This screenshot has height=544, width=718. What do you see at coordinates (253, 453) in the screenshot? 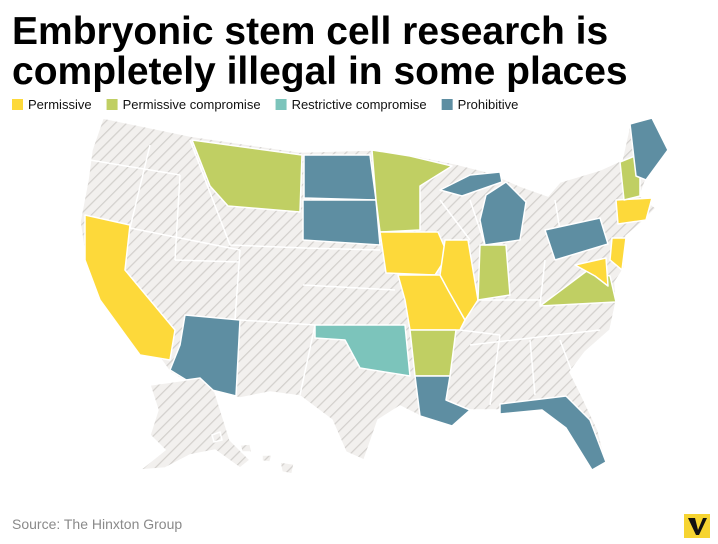
I see `hawaii` at bounding box center [253, 453].